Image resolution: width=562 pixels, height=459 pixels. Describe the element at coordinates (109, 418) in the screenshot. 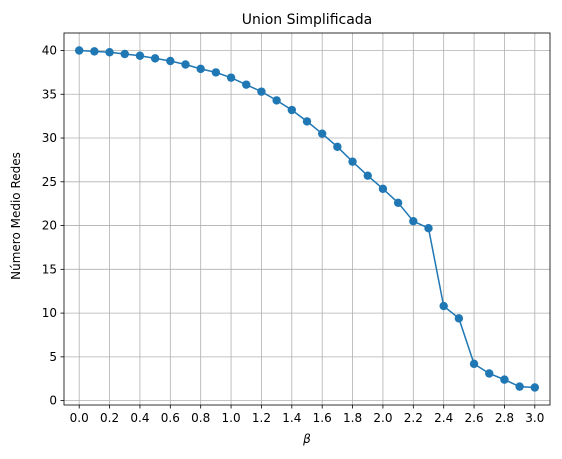

I see `x-tick-label: 0.2` at that location.